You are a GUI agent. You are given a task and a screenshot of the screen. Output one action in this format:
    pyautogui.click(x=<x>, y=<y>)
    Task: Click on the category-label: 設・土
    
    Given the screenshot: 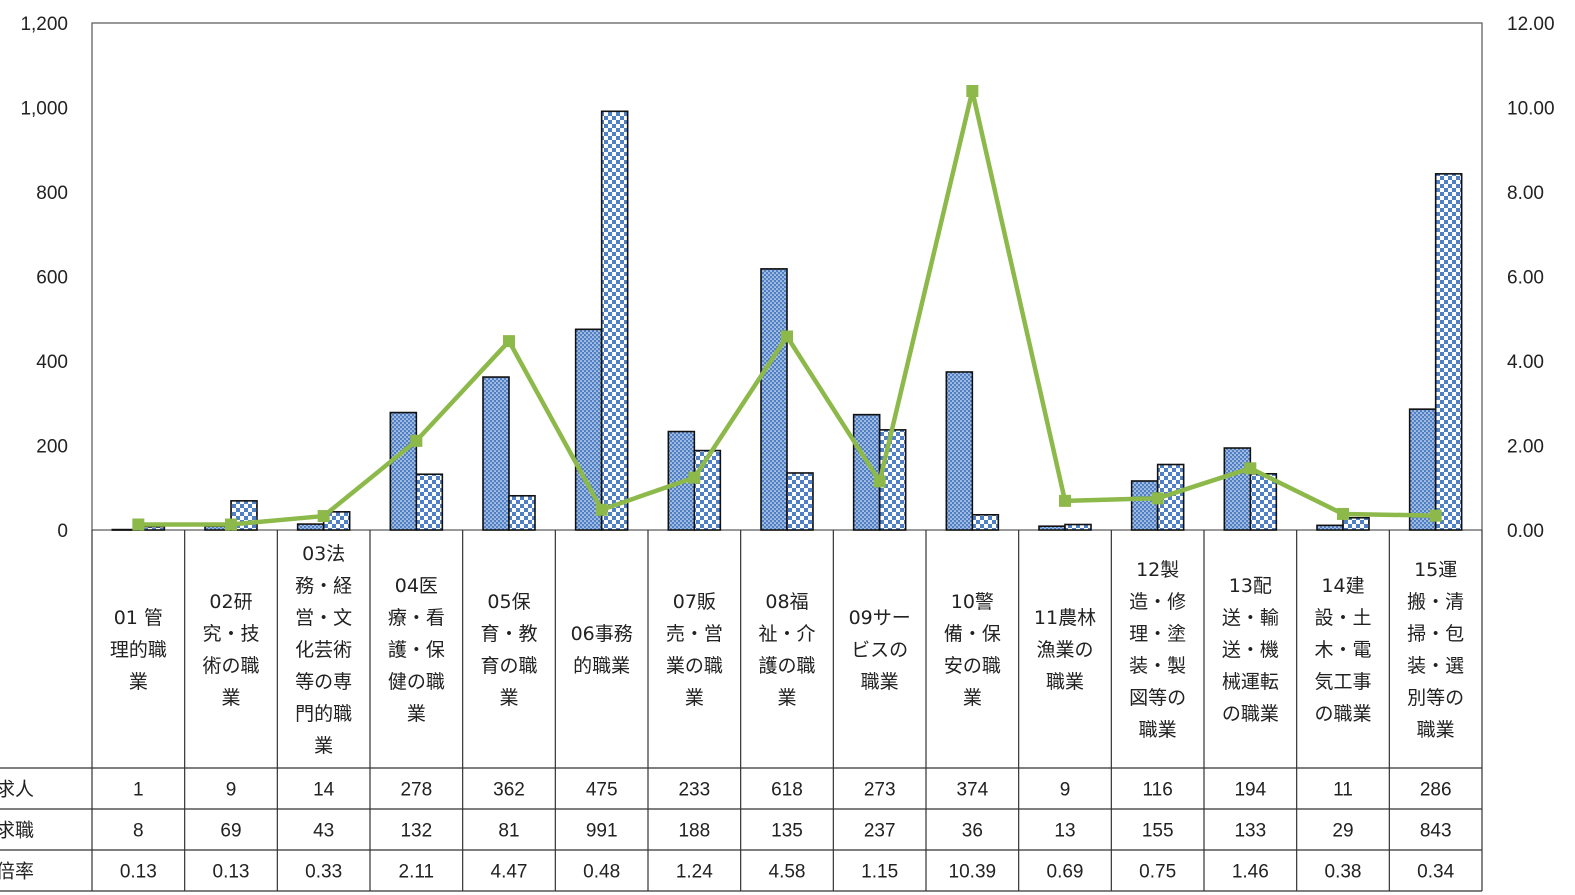 What is the action you would take?
    pyautogui.click(x=1342, y=618)
    